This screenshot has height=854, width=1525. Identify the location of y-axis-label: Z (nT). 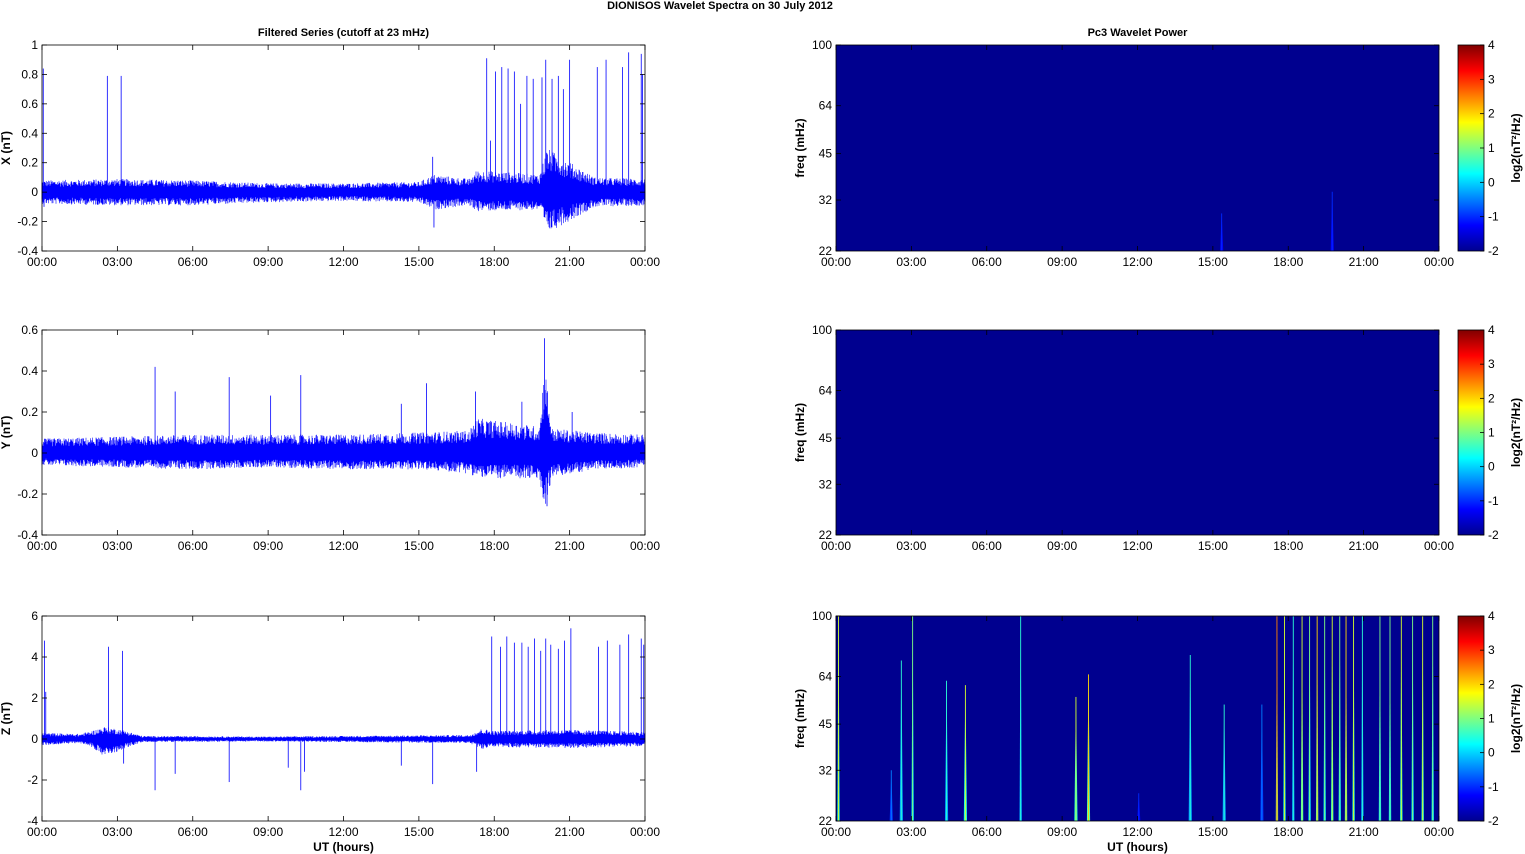
(6, 718).